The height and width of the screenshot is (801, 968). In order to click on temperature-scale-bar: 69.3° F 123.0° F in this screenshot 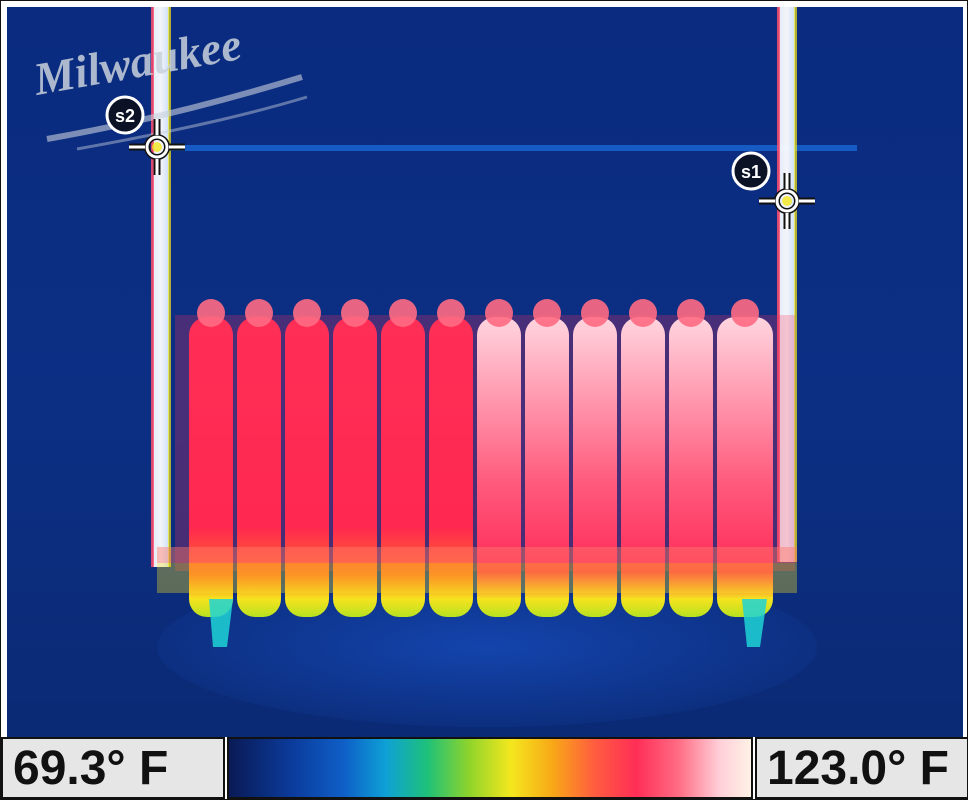, I will do `click(484, 769)`.